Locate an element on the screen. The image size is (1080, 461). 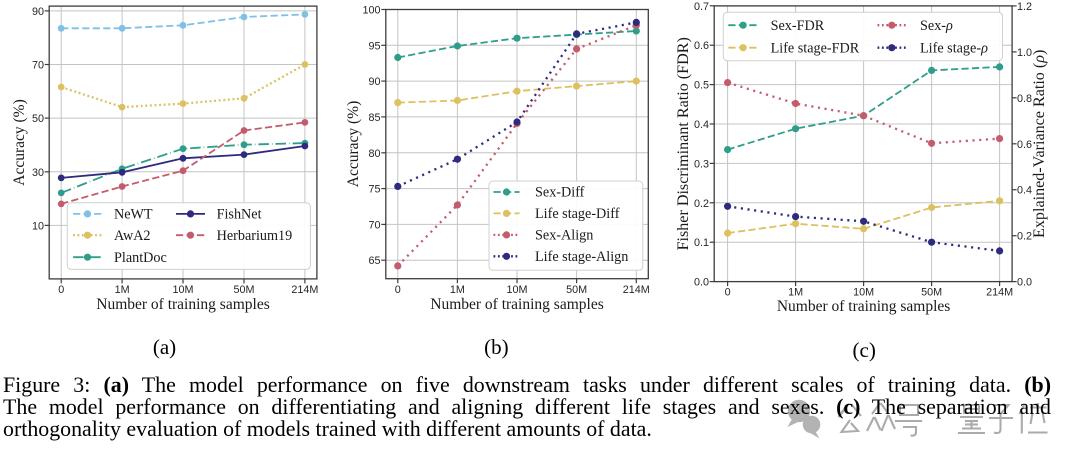
svg-text: 30 is located at coordinates (38, 173).